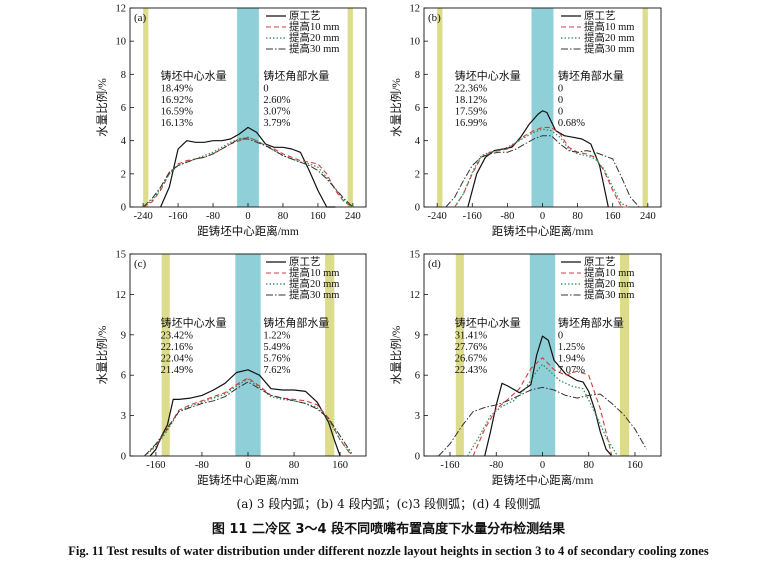  Describe the element at coordinates (571, 347) in the screenshot. I see `corner-water-value: 1.25%` at that location.